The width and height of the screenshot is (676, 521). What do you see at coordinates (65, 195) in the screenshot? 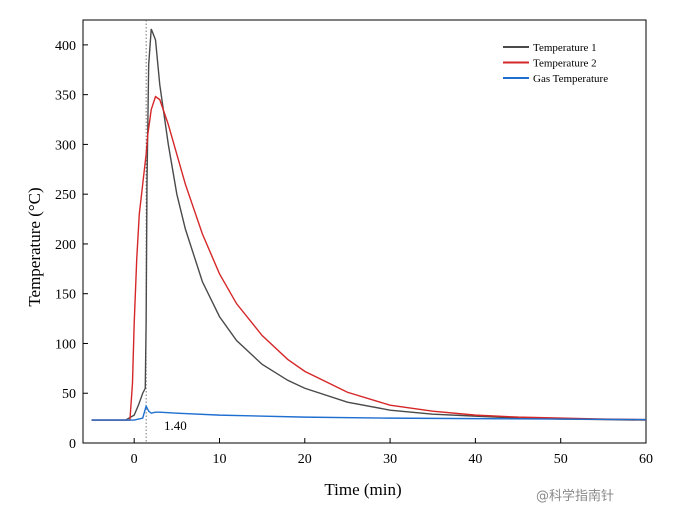
I see `y-tick-label: 250` at bounding box center [65, 195].